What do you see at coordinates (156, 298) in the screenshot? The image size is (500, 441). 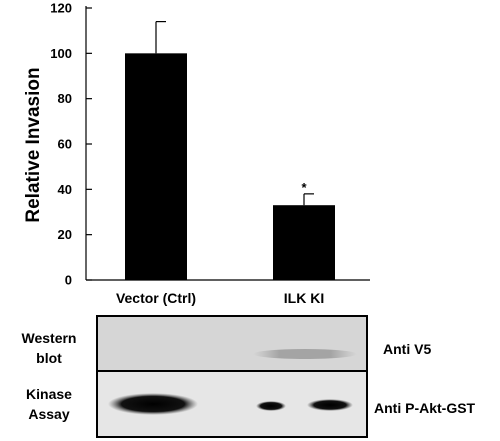 I see `x-tick-label: Vector (Ctrl)` at bounding box center [156, 298].